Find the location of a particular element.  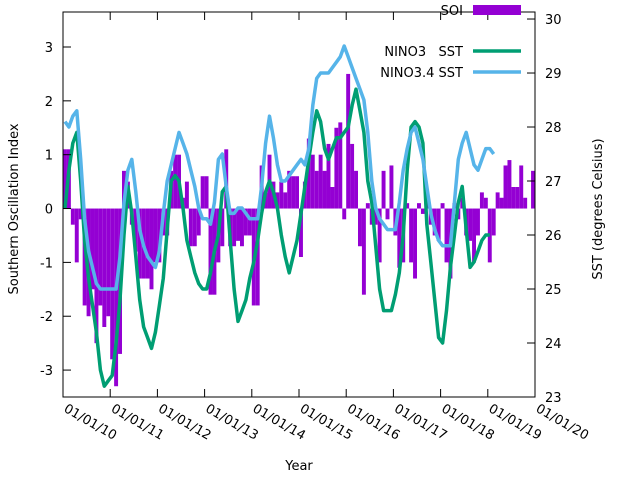

x-tick-label: 01/01/16 is located at coordinates (373, 422).